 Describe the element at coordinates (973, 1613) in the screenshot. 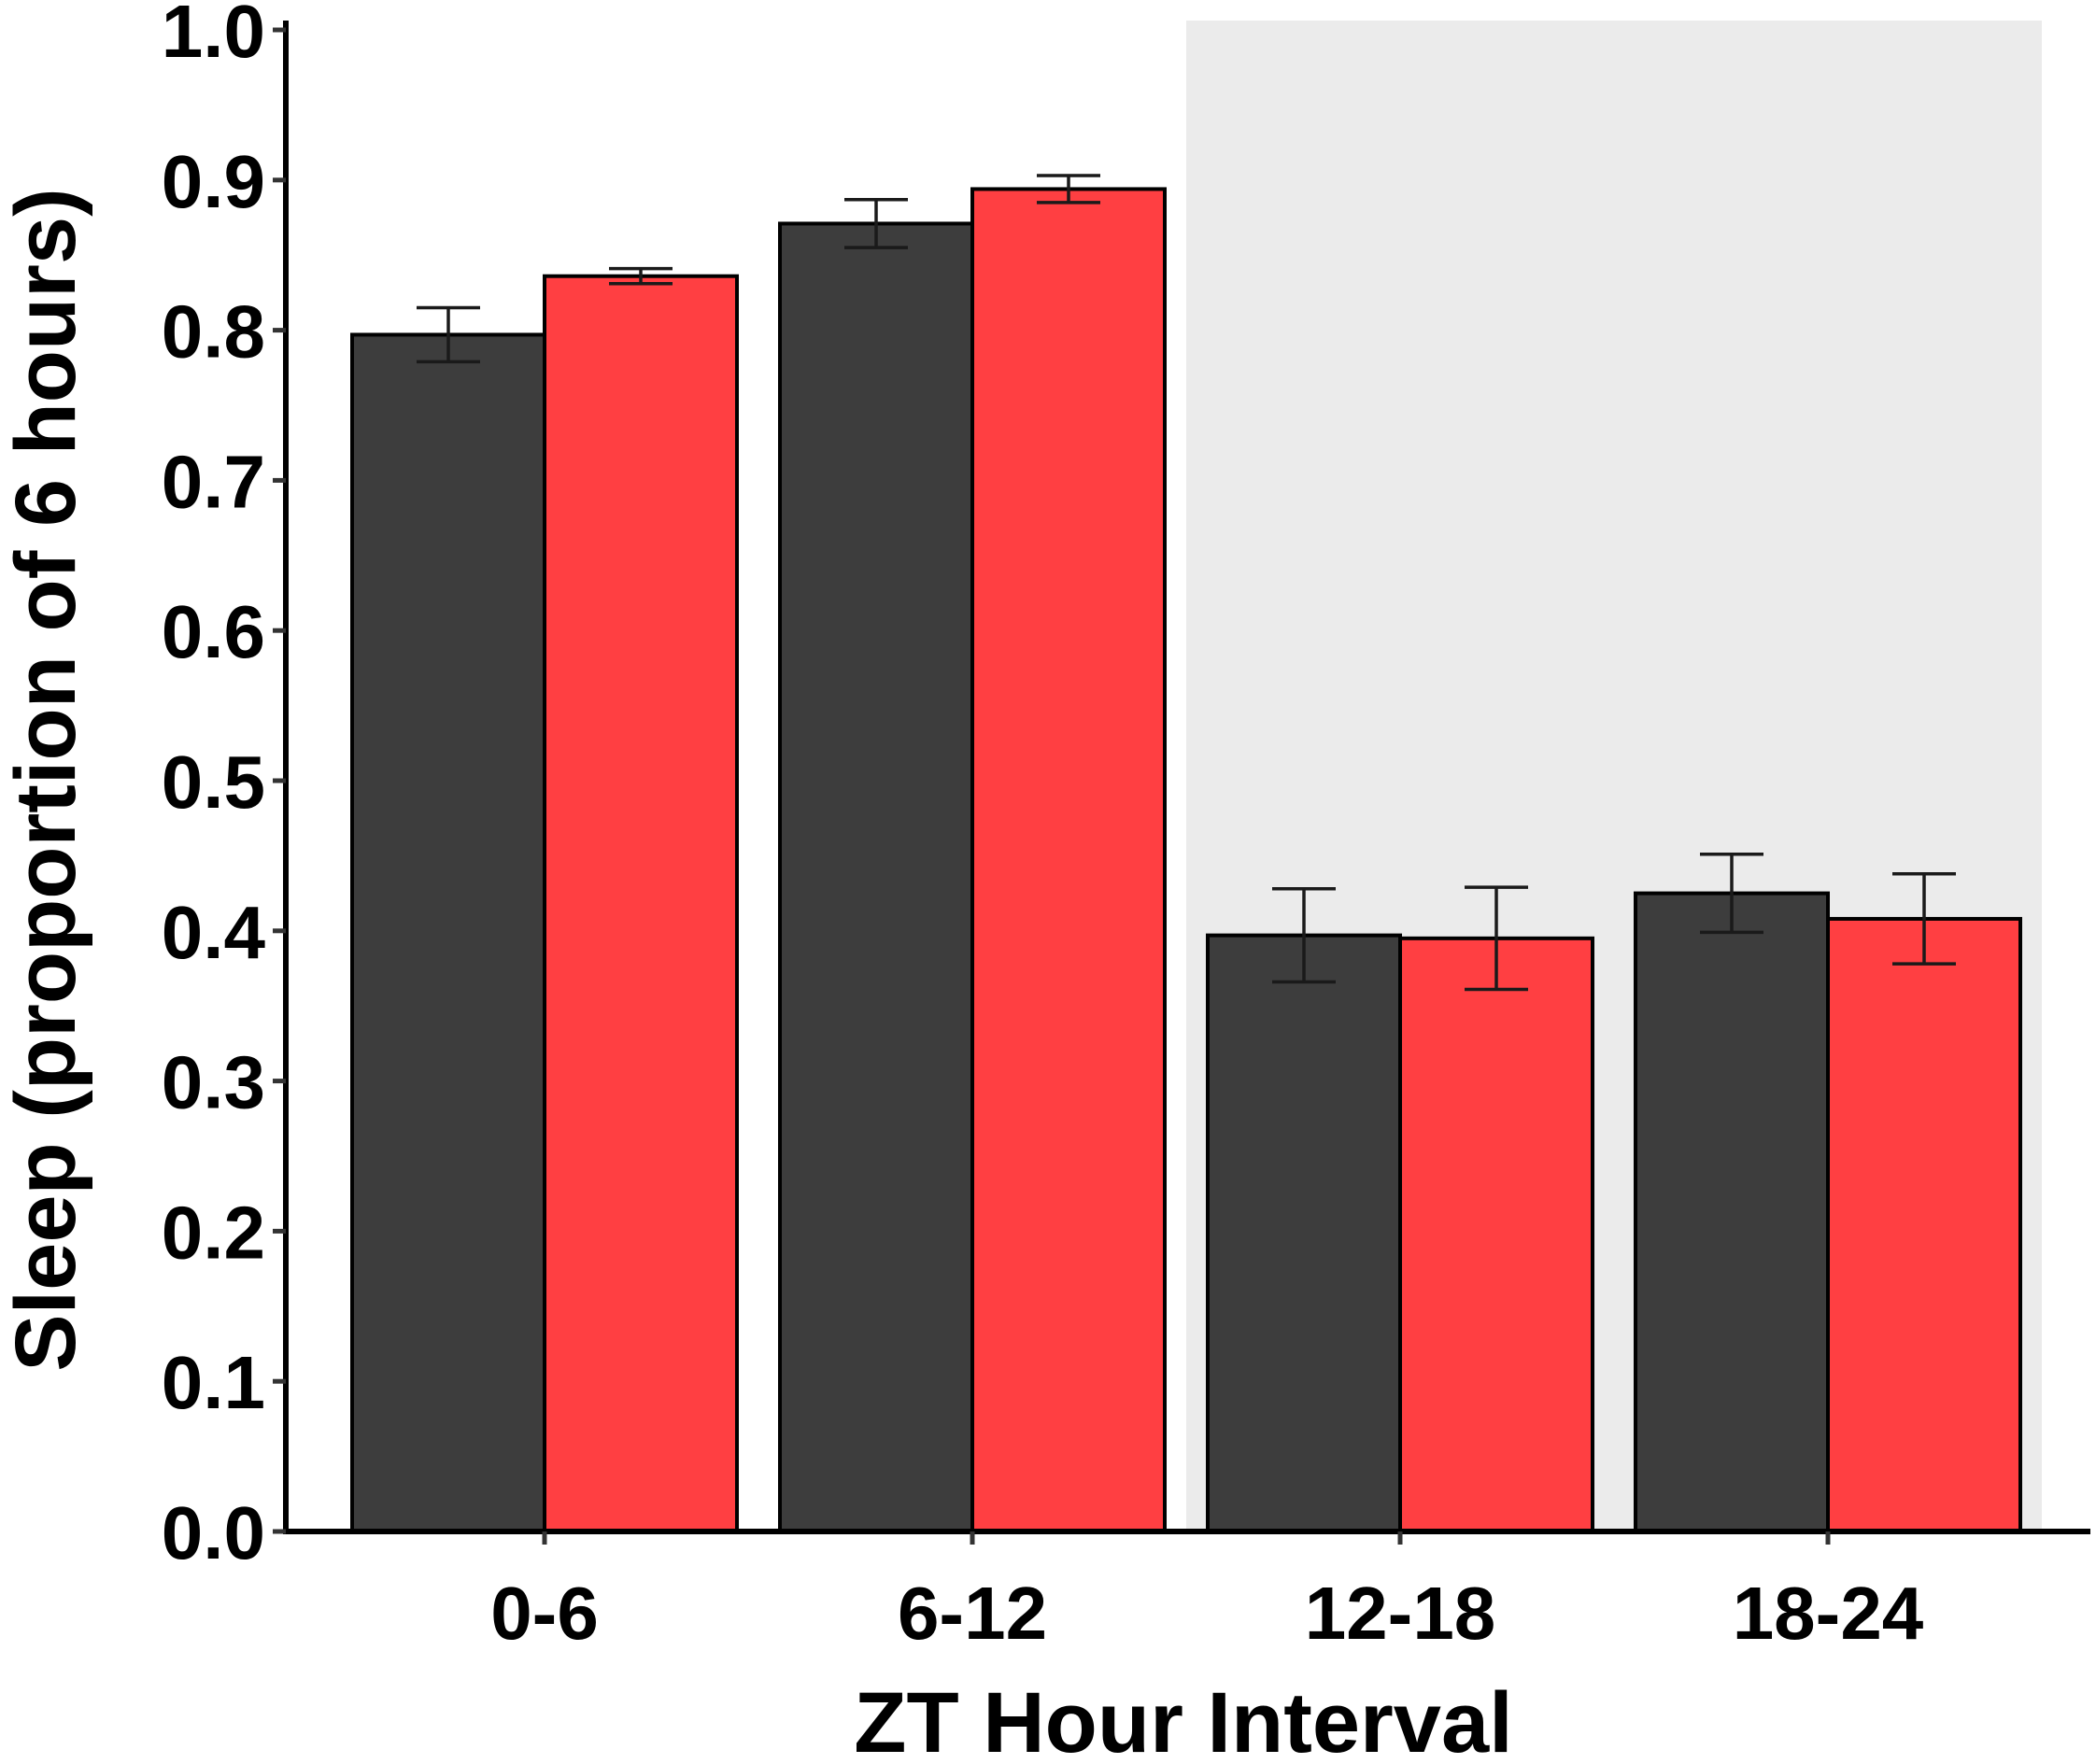

I see `x-tick-label: 6-12` at that location.